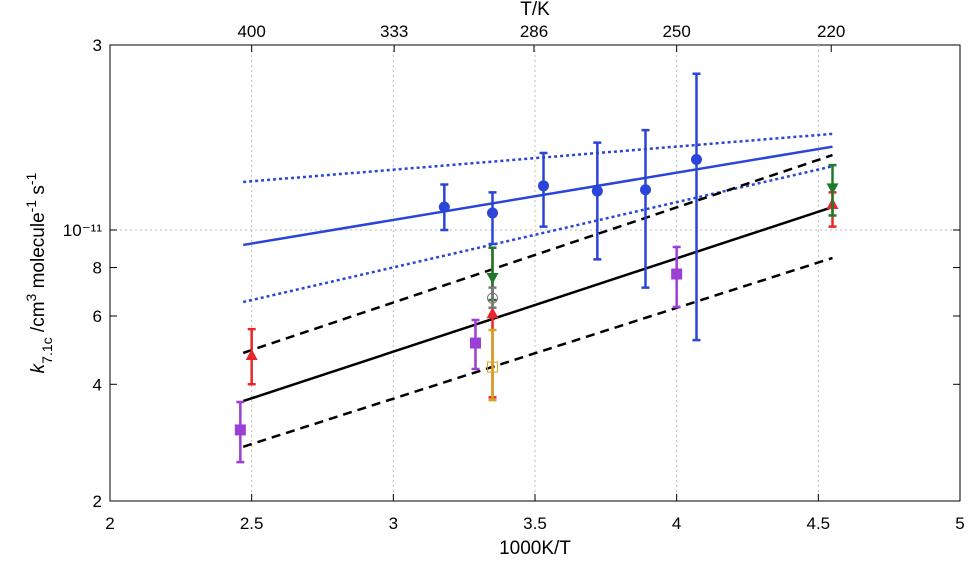  What do you see at coordinates (109, 523) in the screenshot?
I see `x-tick-label: 2` at bounding box center [109, 523].